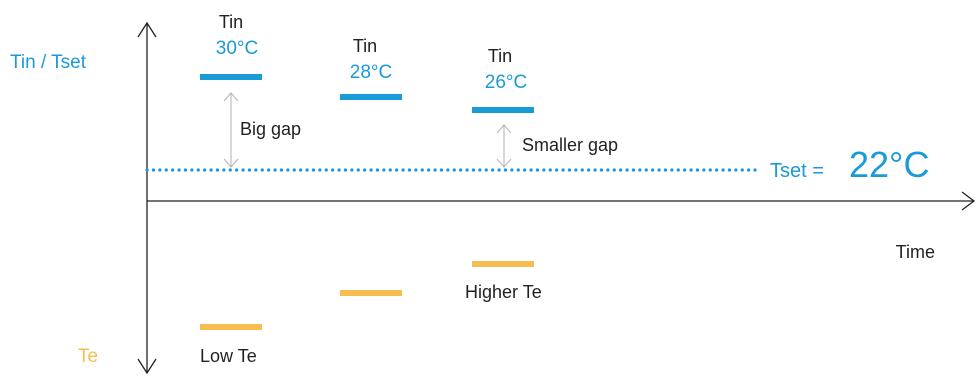  I want to click on tin-marker-2-label: Tin, so click(365, 46).